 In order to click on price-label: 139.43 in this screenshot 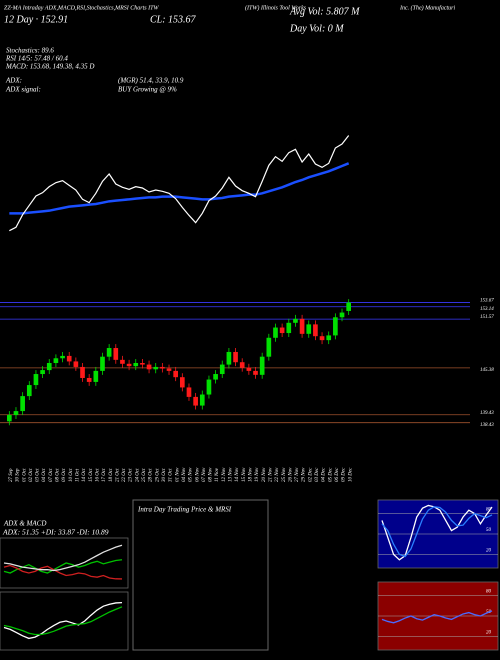, I will do `click(487, 413)`.